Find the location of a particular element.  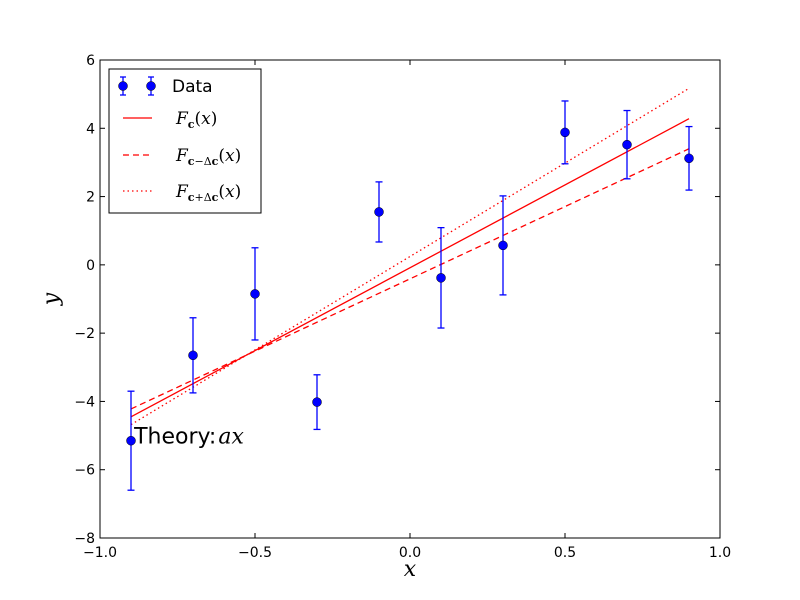

legend-data-marker is located at coordinates (137, 86).